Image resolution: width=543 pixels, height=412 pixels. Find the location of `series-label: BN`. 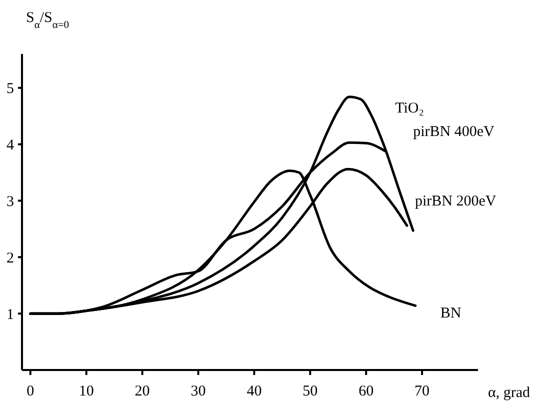

series-label: BN is located at coordinates (451, 314).